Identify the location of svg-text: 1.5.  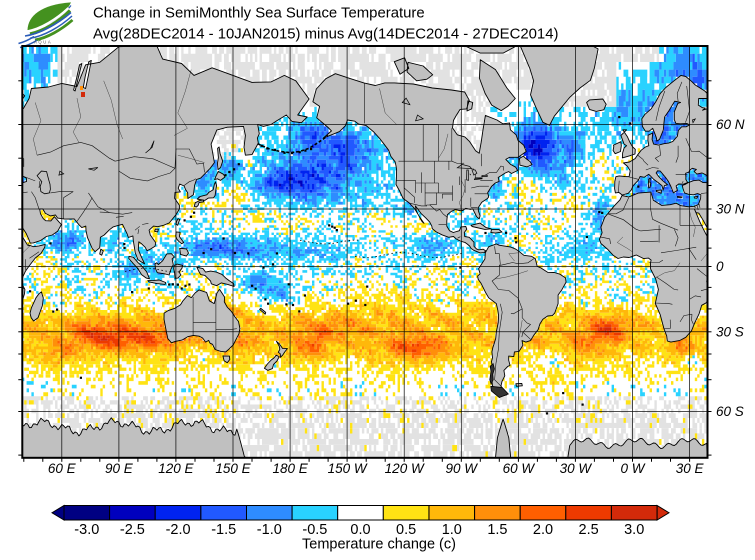
(497, 530).